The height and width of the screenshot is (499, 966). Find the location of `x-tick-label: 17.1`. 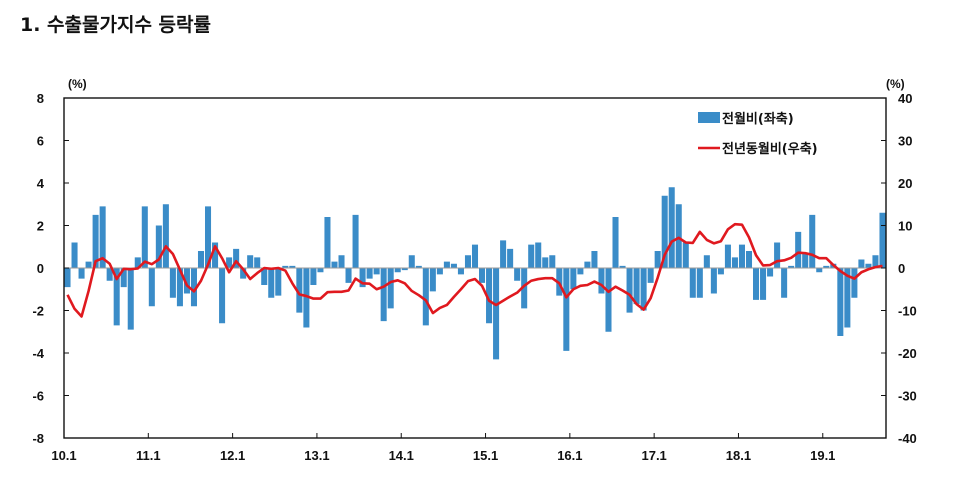

x-tick-label: 17.1 is located at coordinates (653, 455).